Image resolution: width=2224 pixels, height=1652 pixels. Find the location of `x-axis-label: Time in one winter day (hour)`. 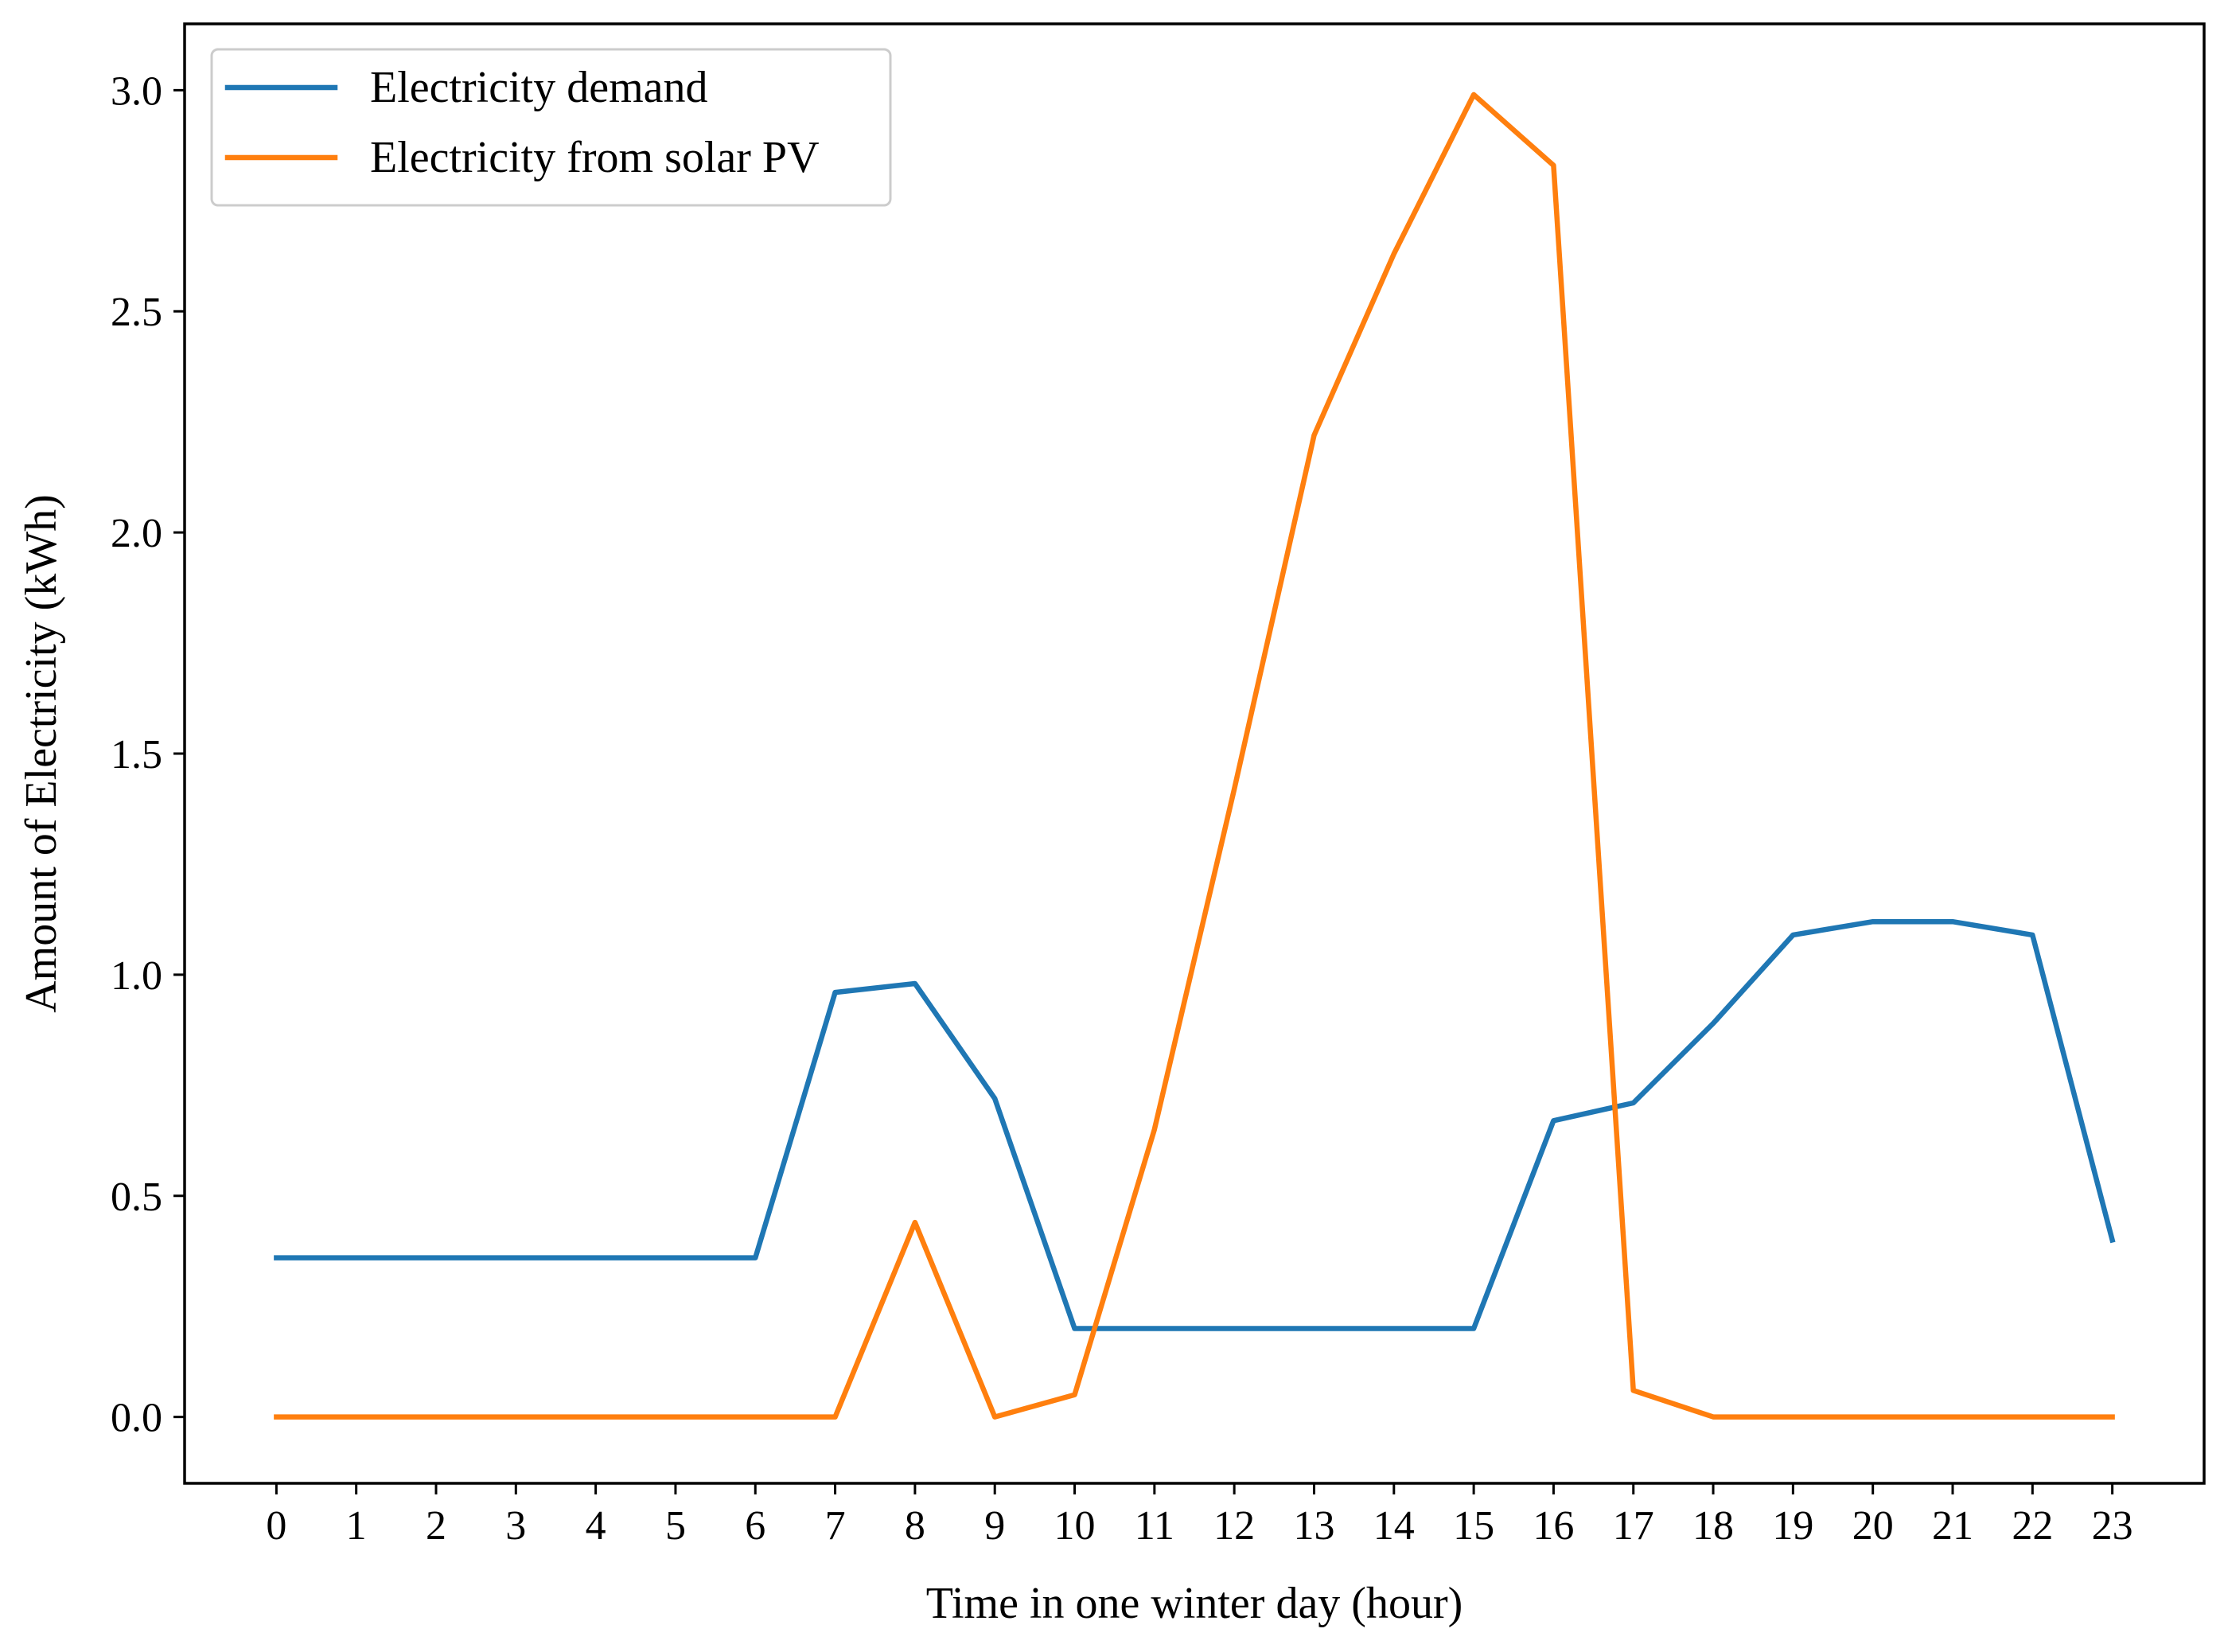

x-axis-label: Time in one winter day (hour) is located at coordinates (1194, 1603).